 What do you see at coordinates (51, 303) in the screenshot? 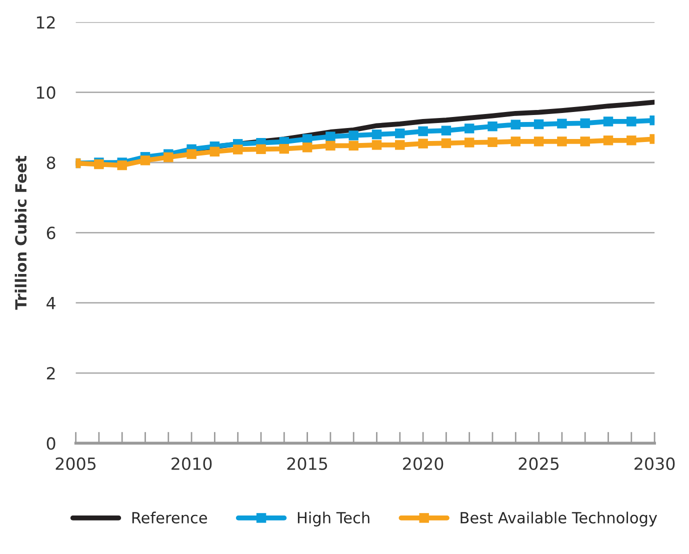
I see `y-tick-label: 4` at bounding box center [51, 303].